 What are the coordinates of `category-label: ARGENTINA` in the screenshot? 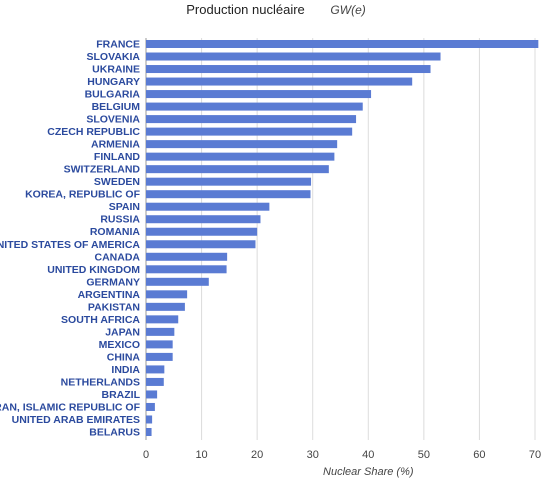 It's located at (109, 295).